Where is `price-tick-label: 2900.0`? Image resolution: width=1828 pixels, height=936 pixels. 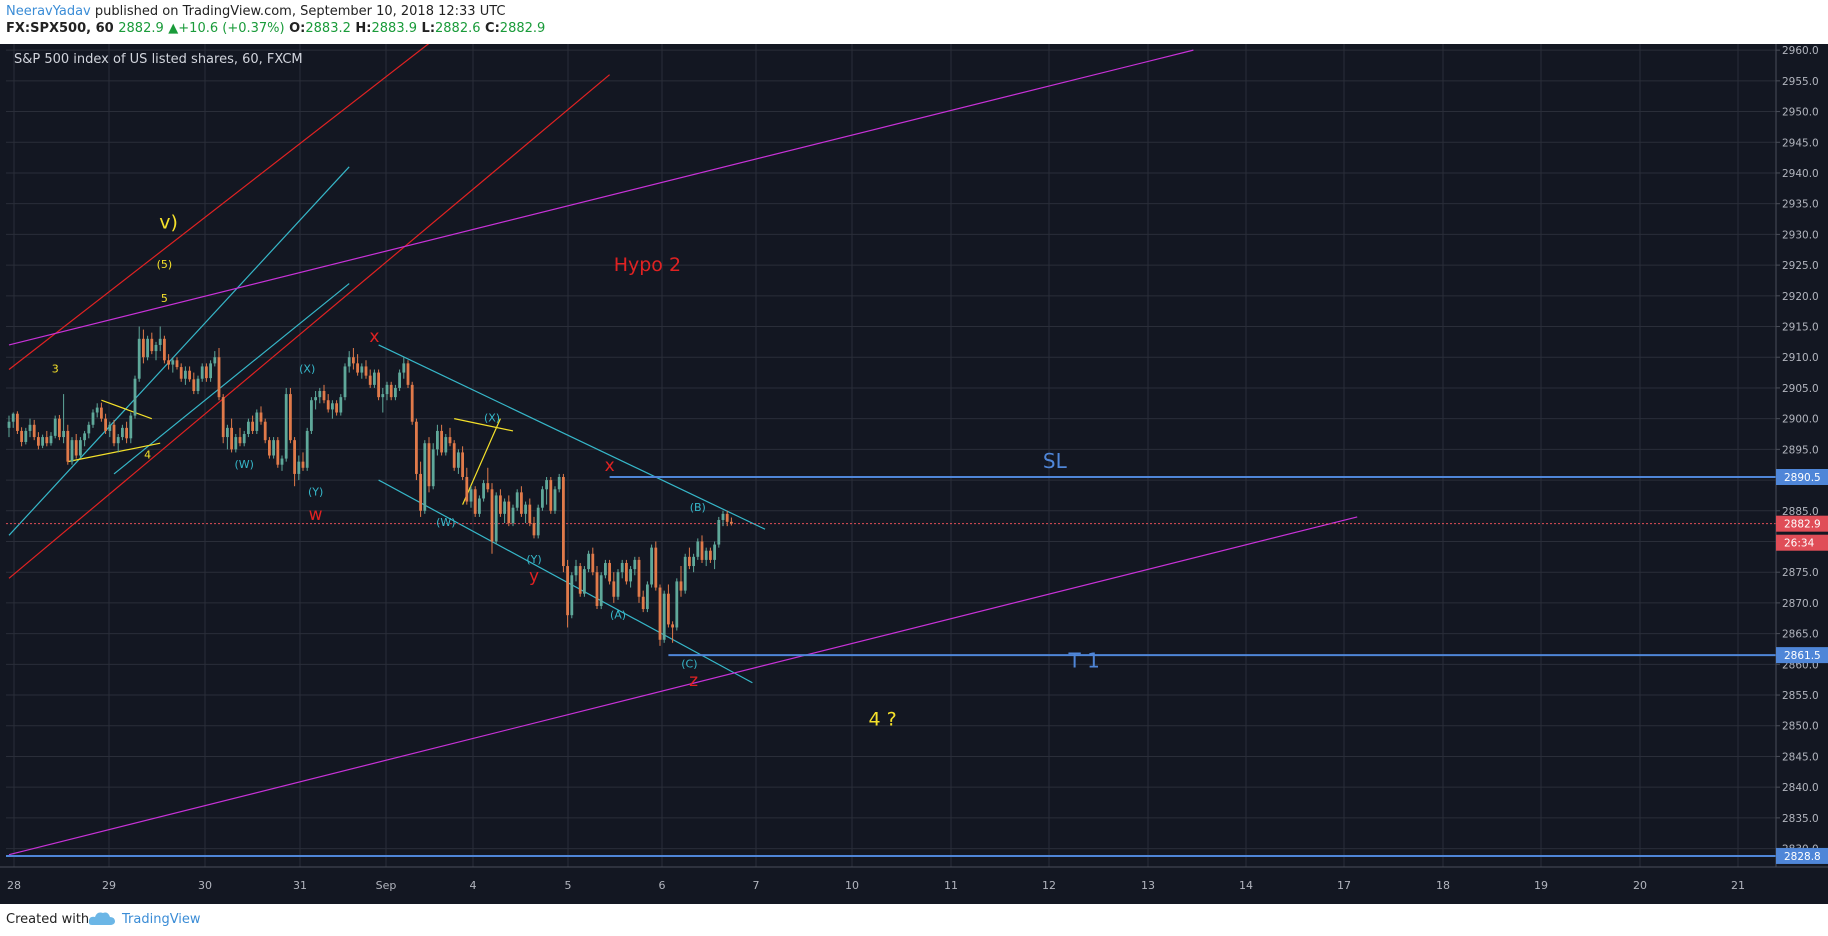 price-tick-label: 2900.0 is located at coordinates (1800, 420).